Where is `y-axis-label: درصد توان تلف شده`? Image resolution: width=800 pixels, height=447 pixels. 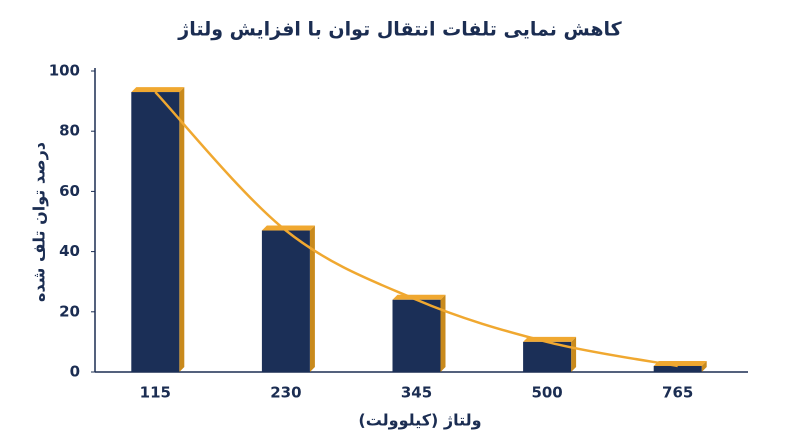
y-axis-label: درصد توان تلف شده is located at coordinates (39, 222).